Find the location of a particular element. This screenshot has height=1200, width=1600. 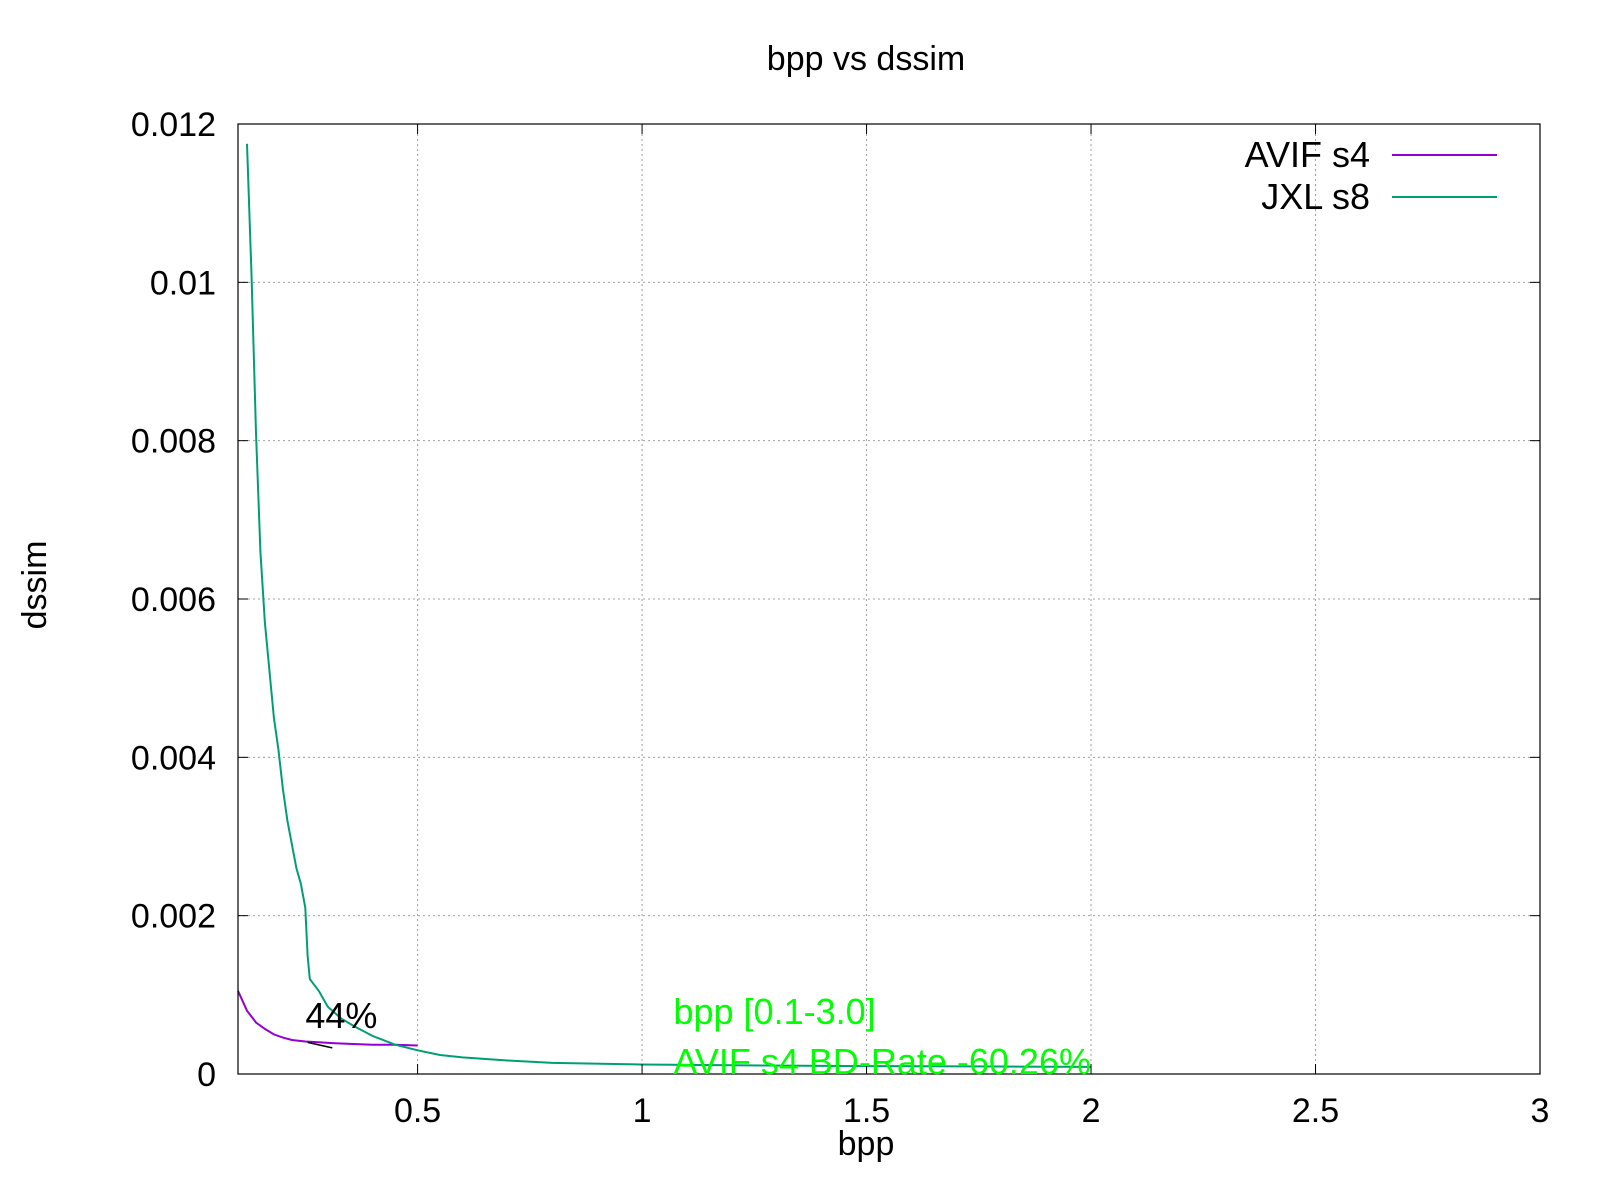

x-tick-label: 1 is located at coordinates (642, 1111).